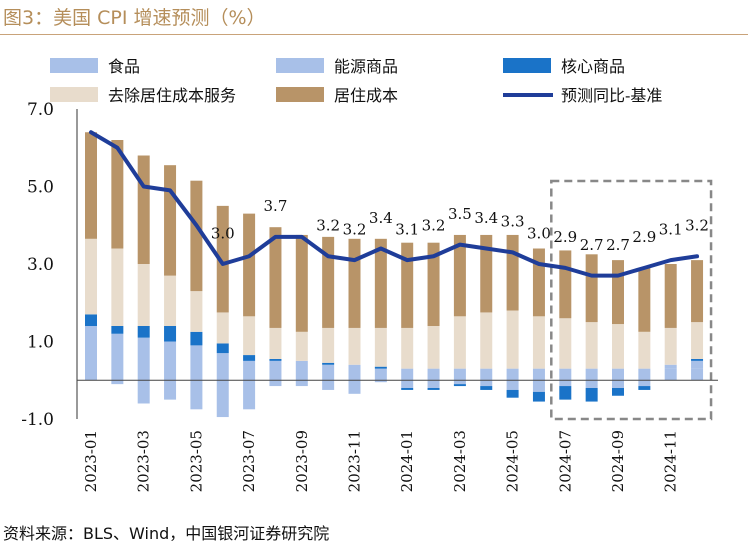 This screenshot has height=544, width=748. What do you see at coordinates (460, 214) in the screenshot?
I see `forecast-data-label: 3.5` at bounding box center [460, 214].